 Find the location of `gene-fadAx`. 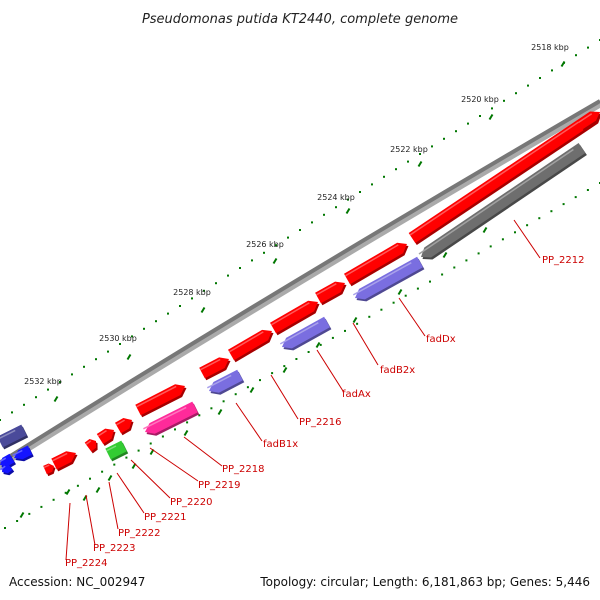

gene-fadAx is located at coordinates (305, 333).